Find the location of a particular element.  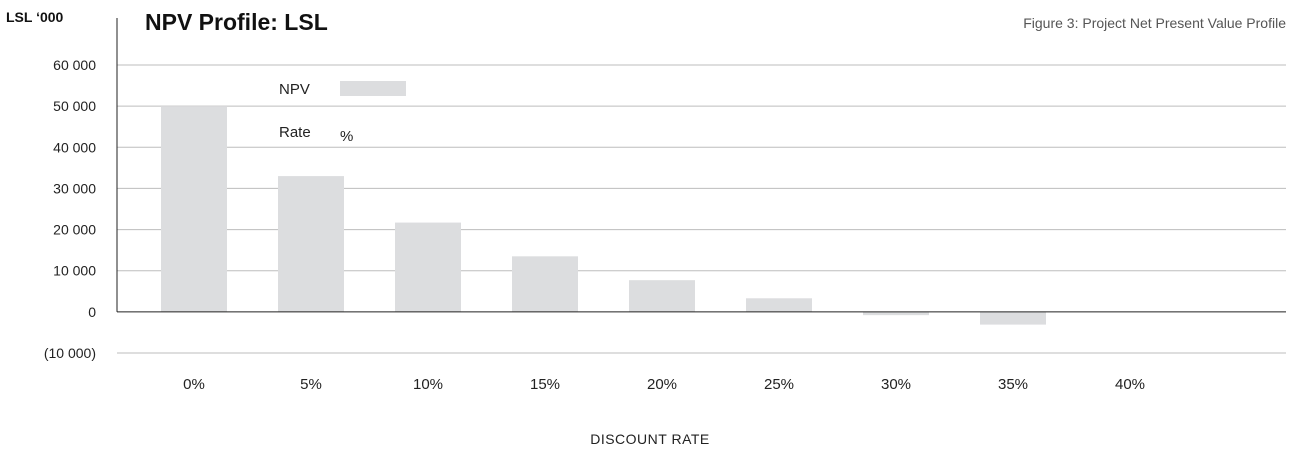

y-tick-label: 50 000 is located at coordinates (74, 106).